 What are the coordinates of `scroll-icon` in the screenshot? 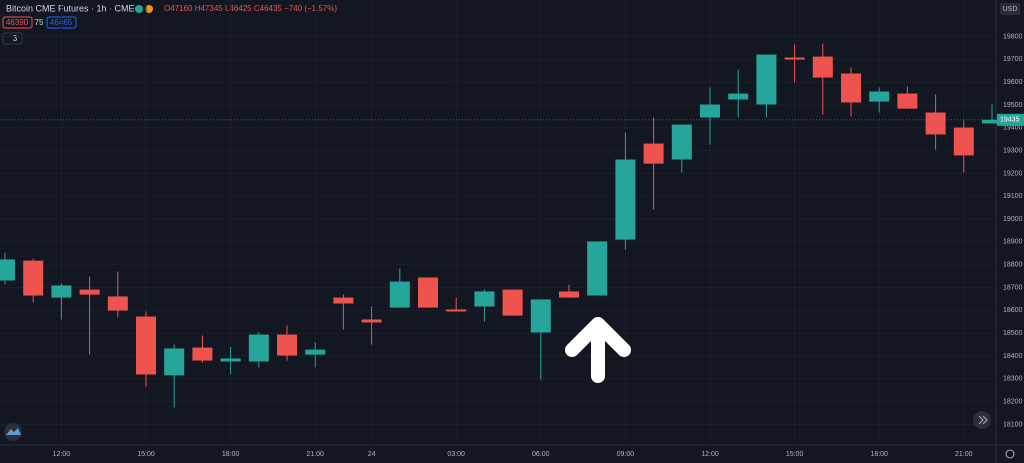 It's located at (983, 420).